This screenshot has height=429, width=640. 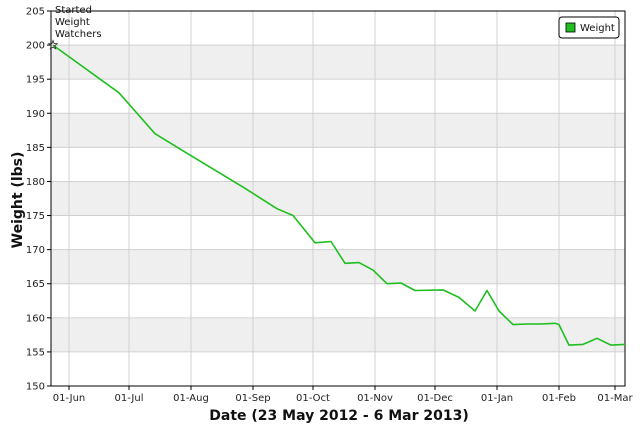 I want to click on y-tick-label: 175, so click(x=35, y=216).